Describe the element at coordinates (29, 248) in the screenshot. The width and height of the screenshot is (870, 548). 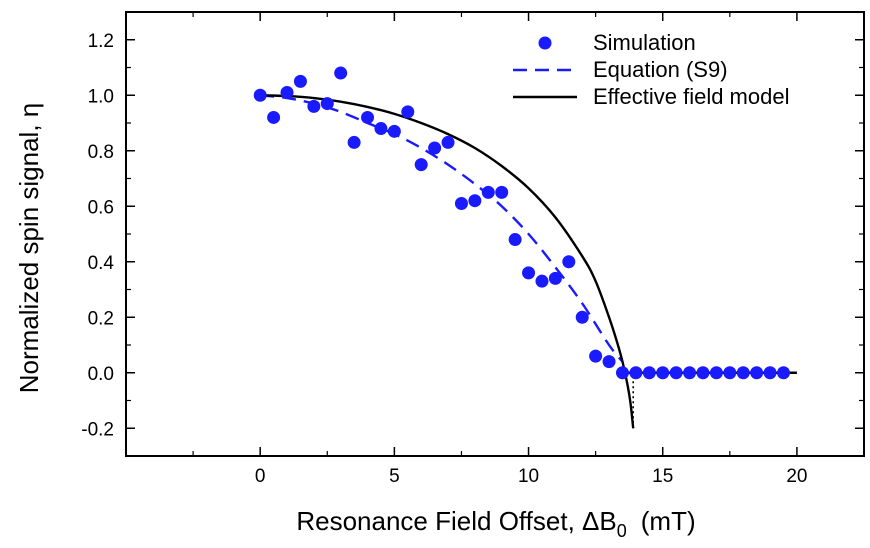
I see `y-axis-title: Normalized spin signal, η` at that location.